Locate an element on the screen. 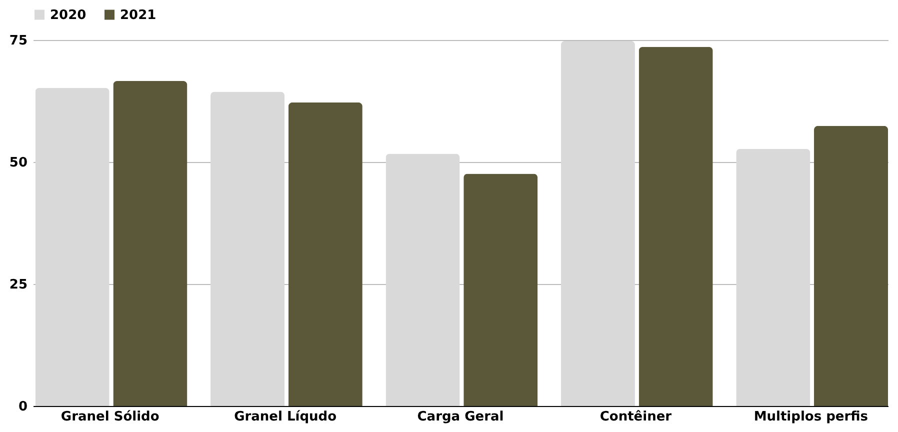 This screenshot has width=898, height=432. legend-label: 2020 is located at coordinates (68, 15).